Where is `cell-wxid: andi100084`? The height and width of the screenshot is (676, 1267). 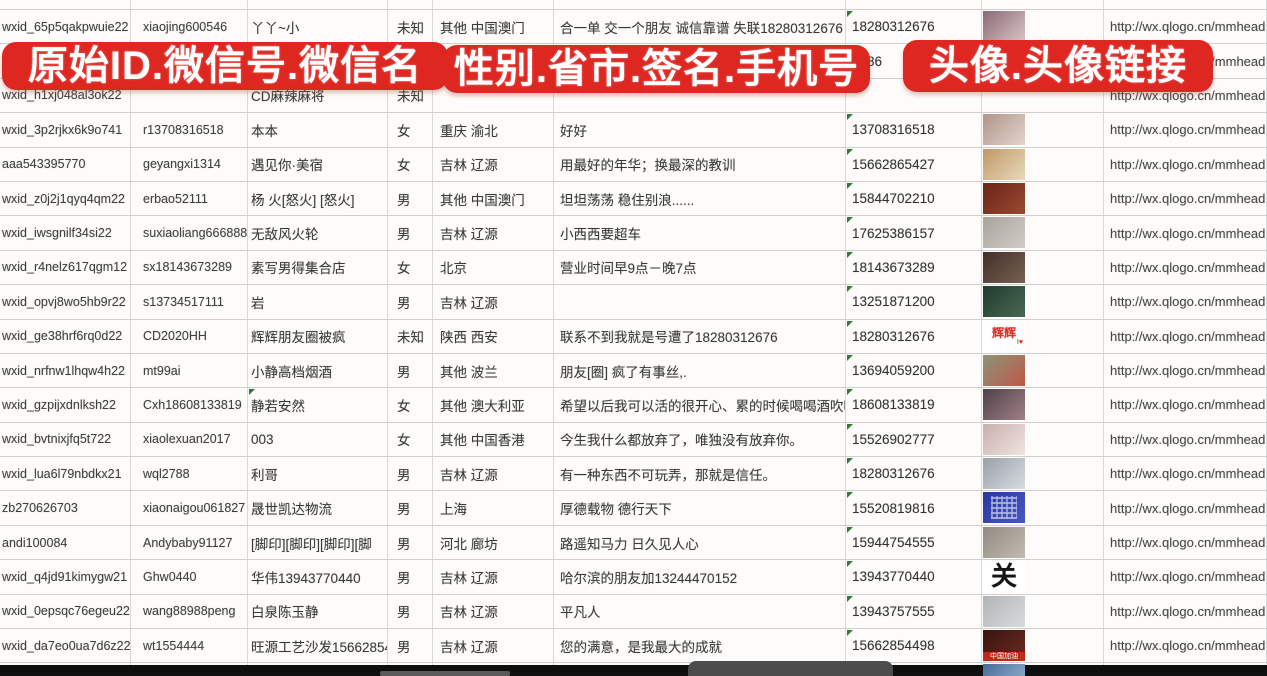
cell-wxid: andi100084 is located at coordinates (65, 542).